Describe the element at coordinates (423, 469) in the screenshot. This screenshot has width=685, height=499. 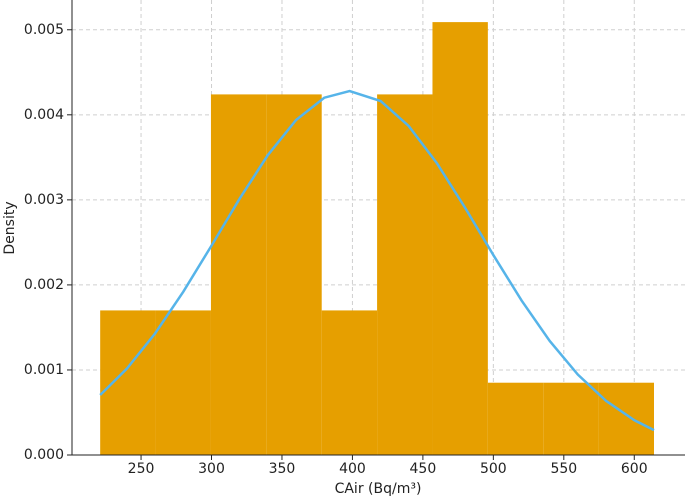
I see `x-tick-label: 450` at that location.